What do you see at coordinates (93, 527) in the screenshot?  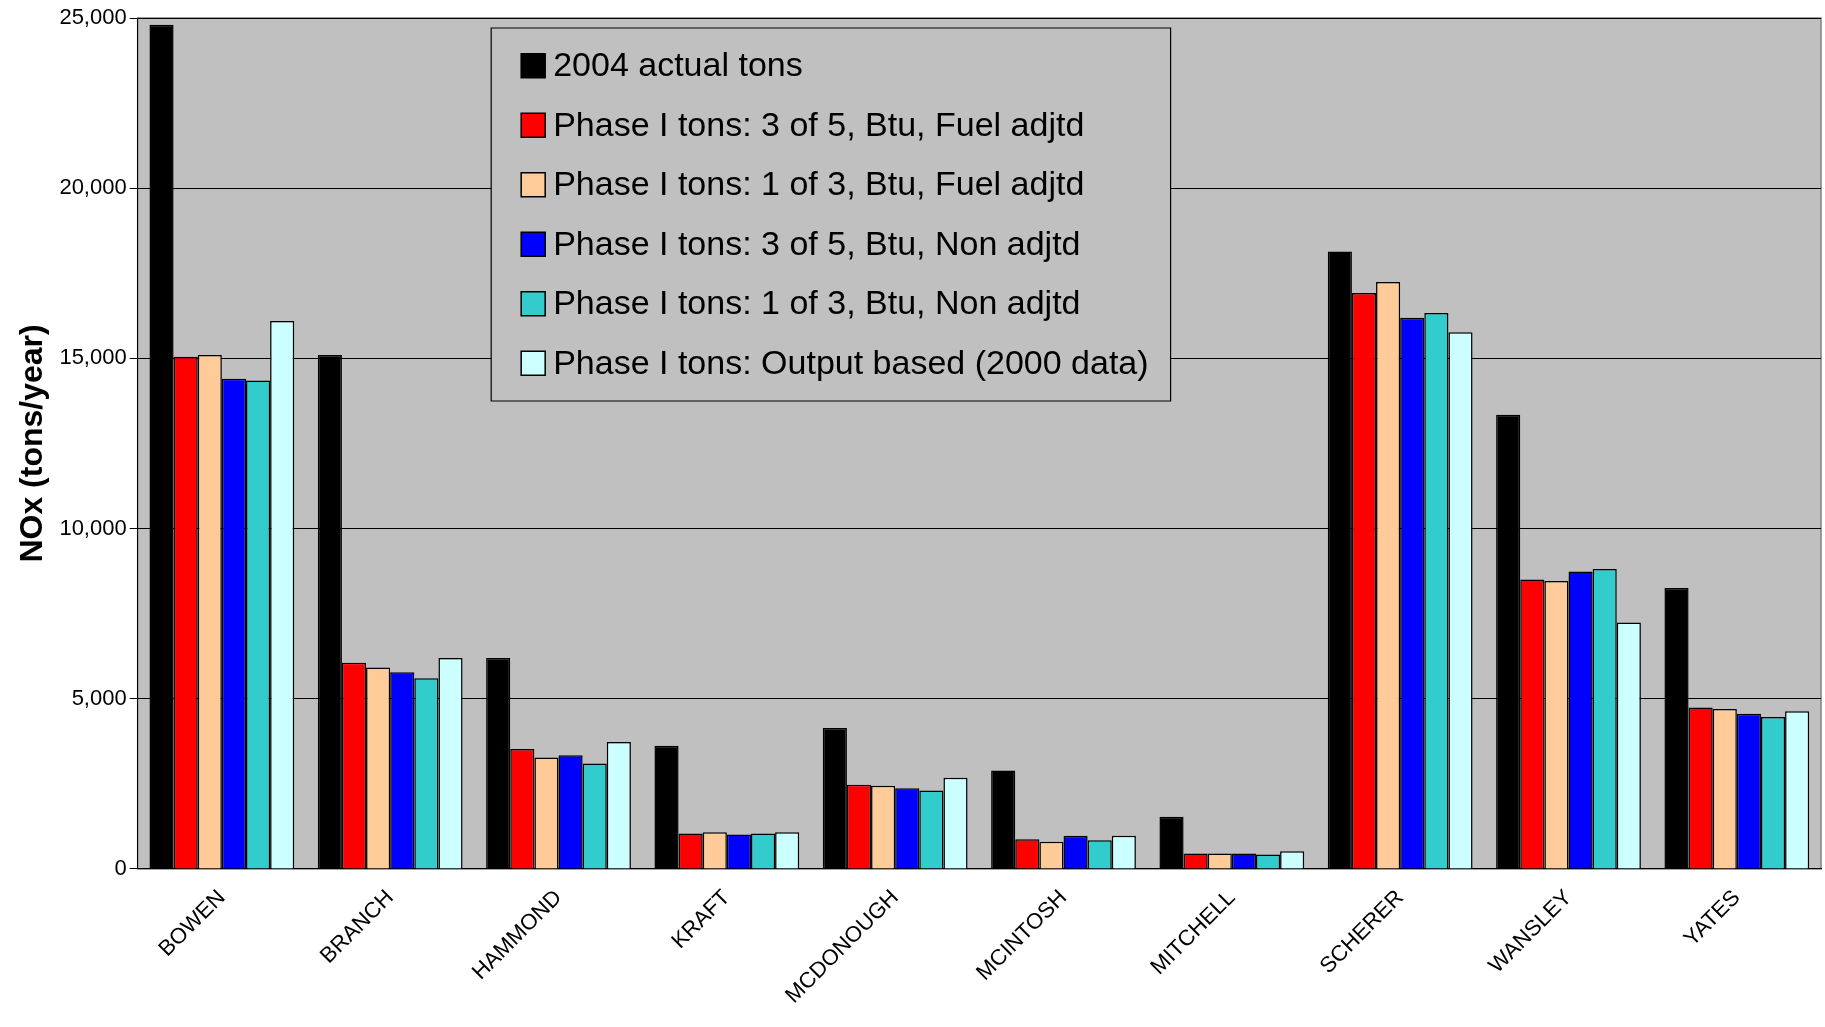 I see `y-tick-label: 10,000` at bounding box center [93, 527].